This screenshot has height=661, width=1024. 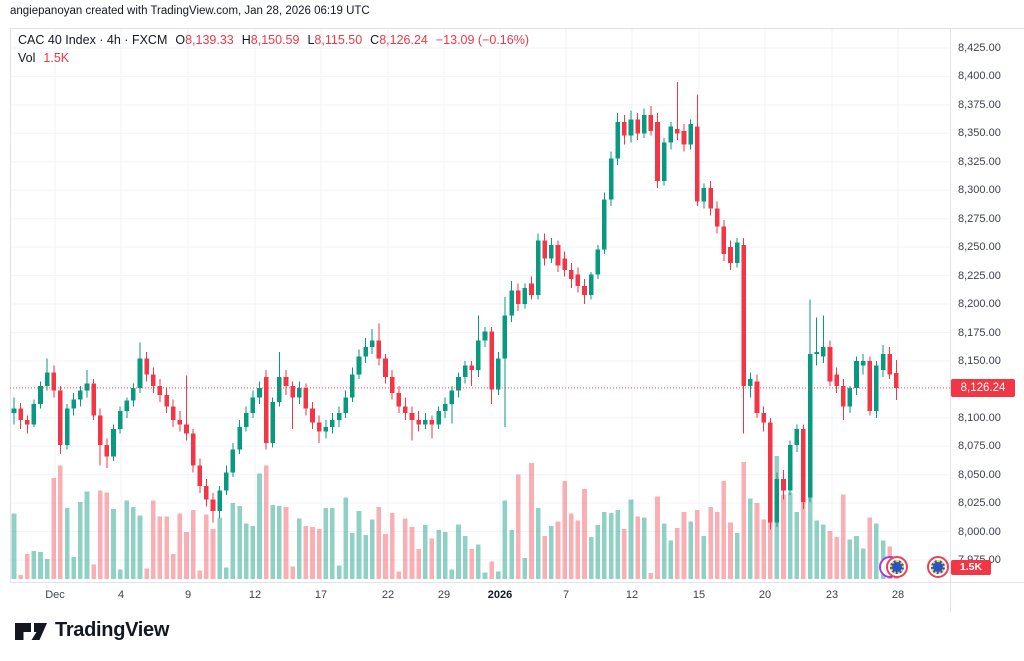 I want to click on time-axis-label: 9, so click(x=188, y=595).